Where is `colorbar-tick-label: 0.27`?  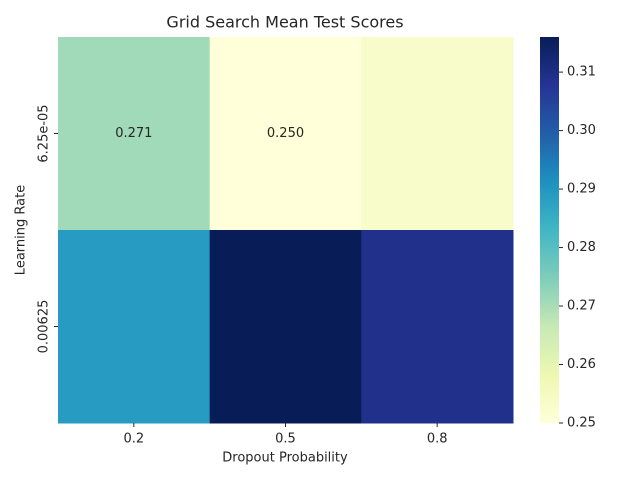 colorbar-tick-label: 0.27 is located at coordinates (581, 306).